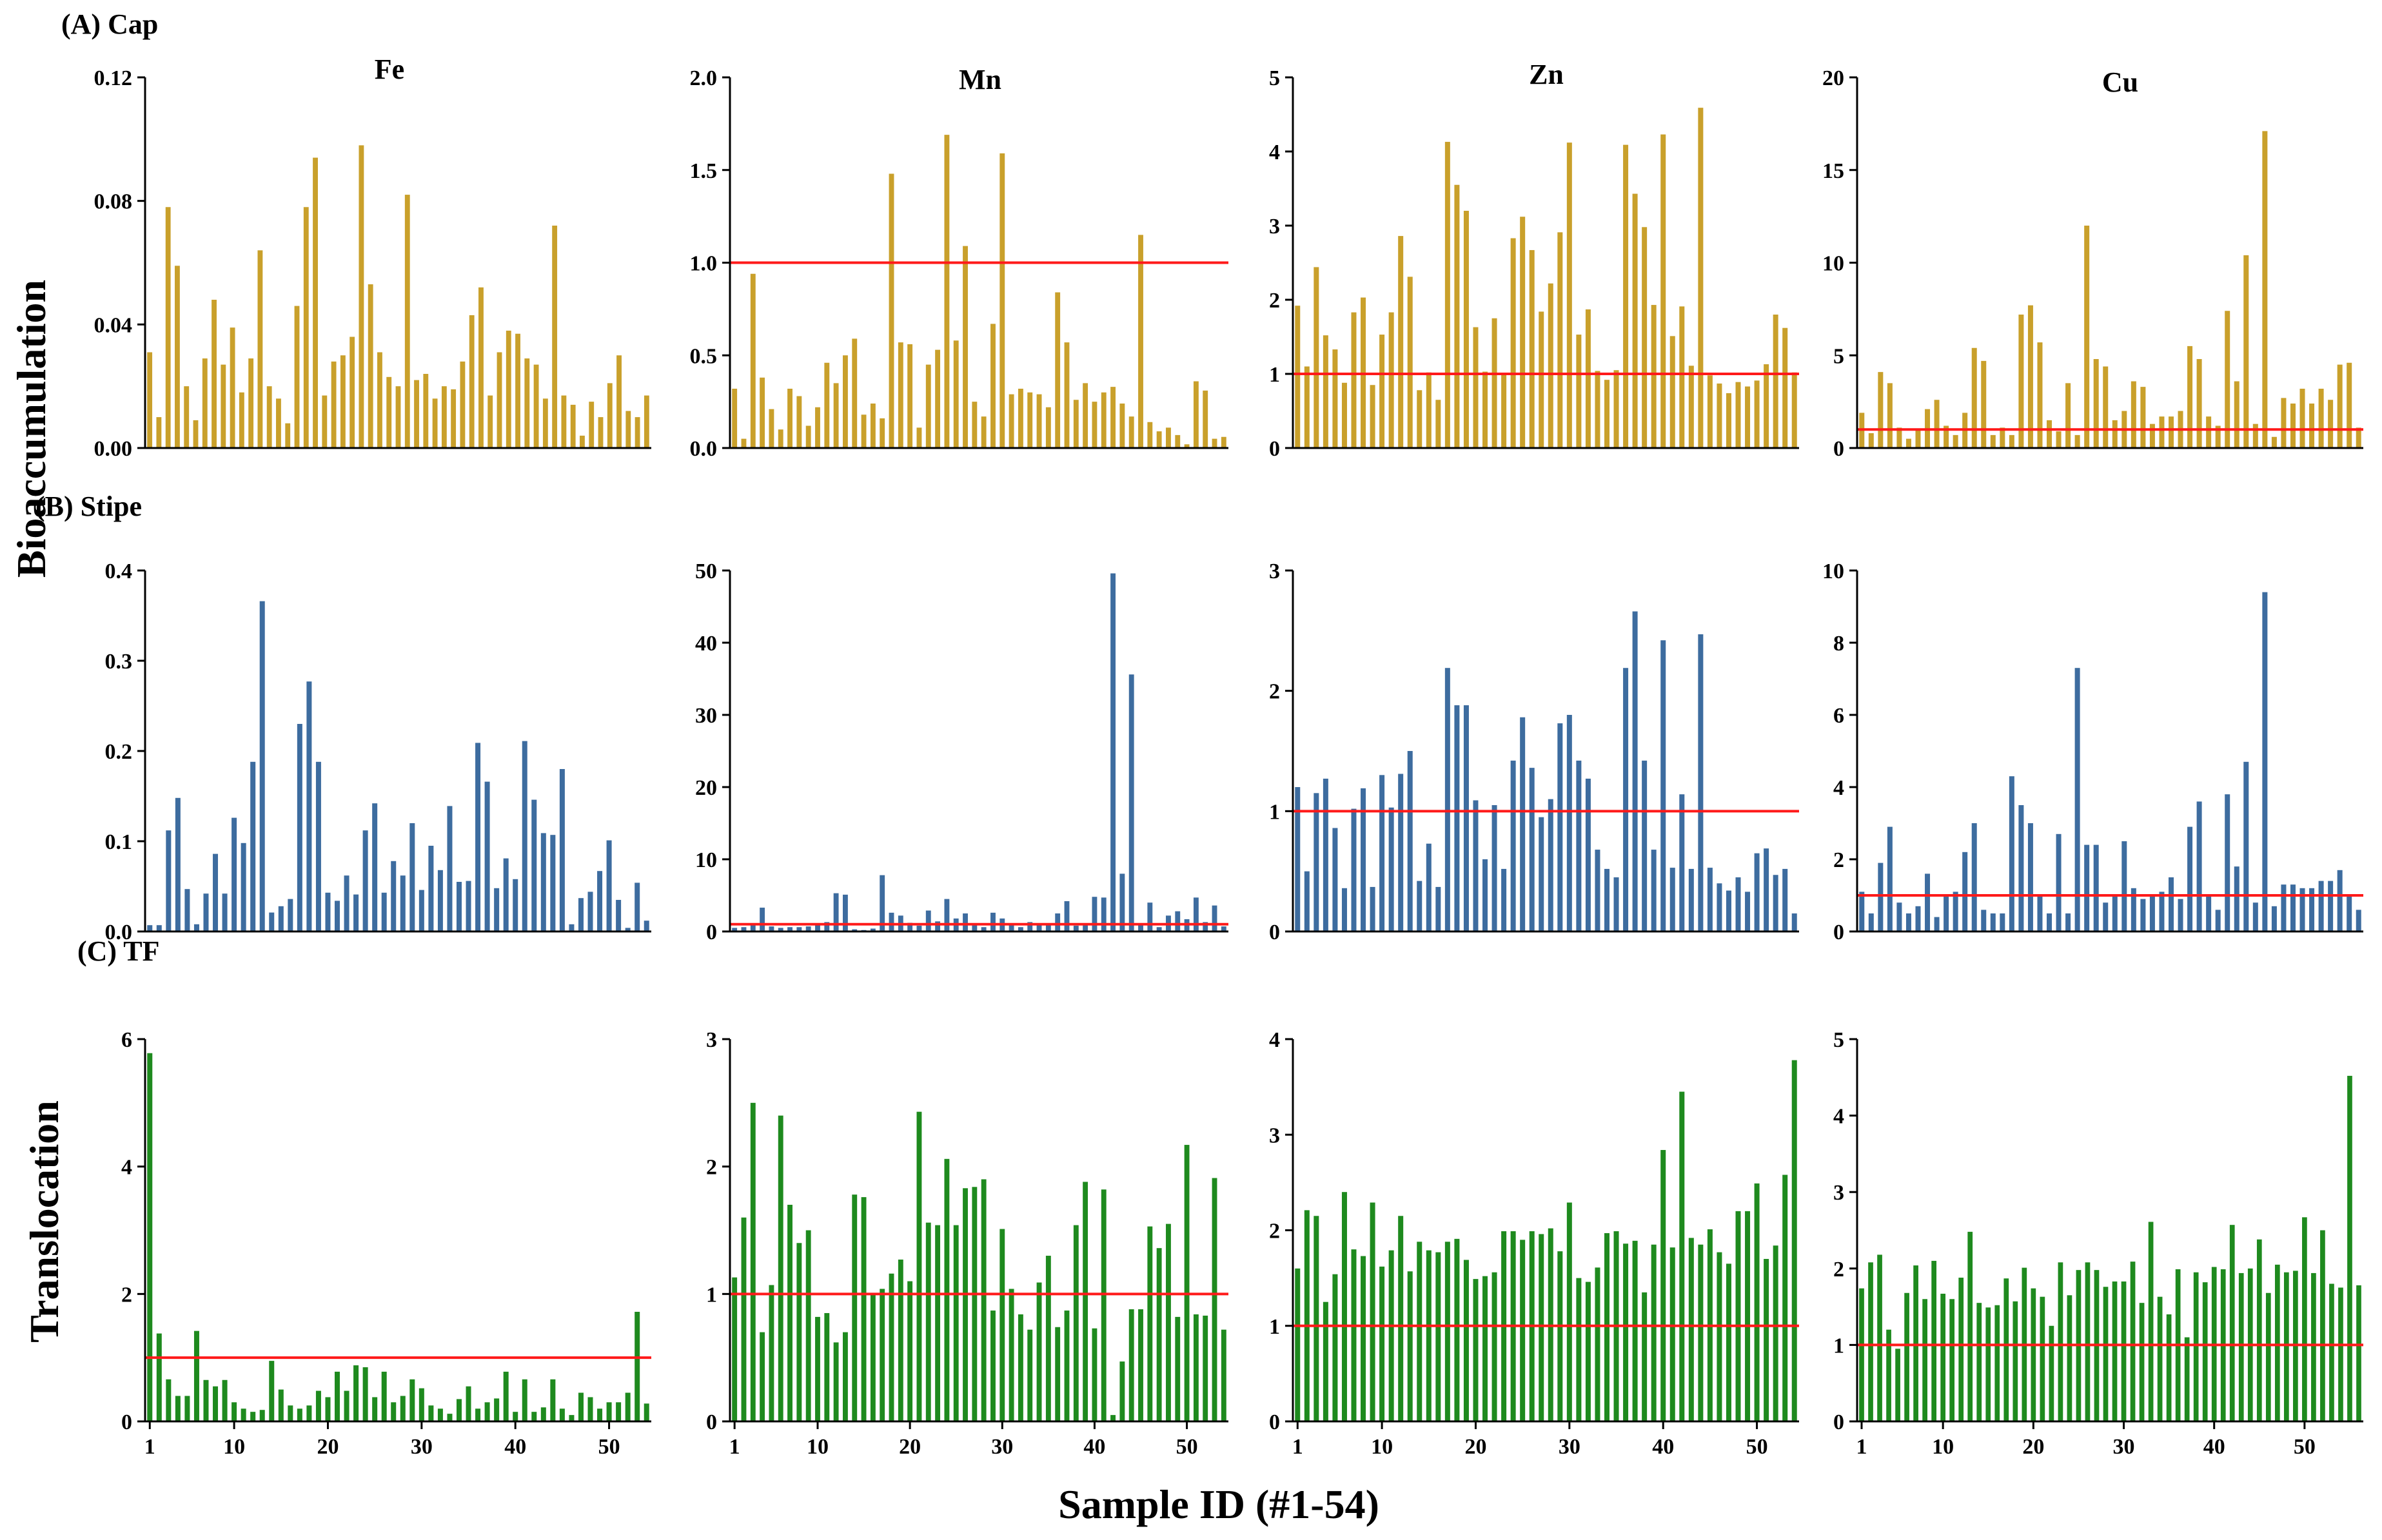 The width and height of the screenshot is (2382, 1540). I want to click on y-tick-label: 15, so click(1833, 171).